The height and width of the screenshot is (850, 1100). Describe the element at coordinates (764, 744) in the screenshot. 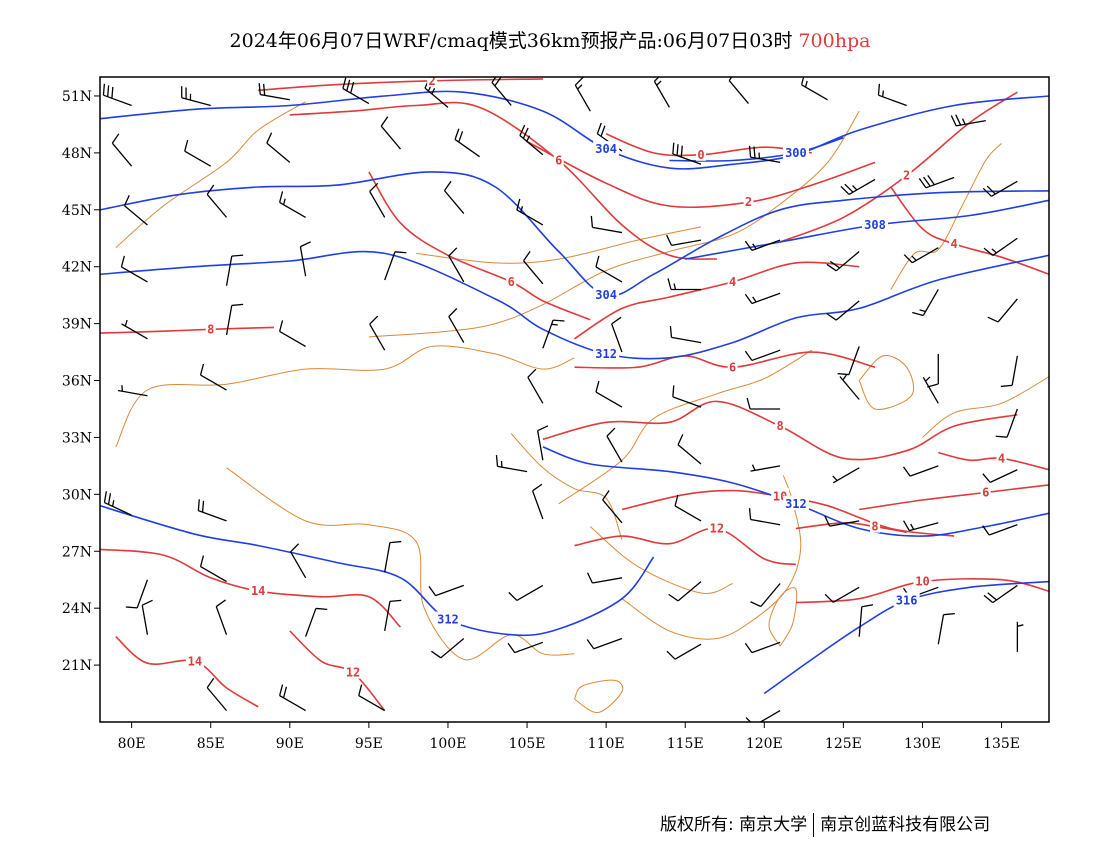

I see `longitude-tick-label: 120E` at that location.